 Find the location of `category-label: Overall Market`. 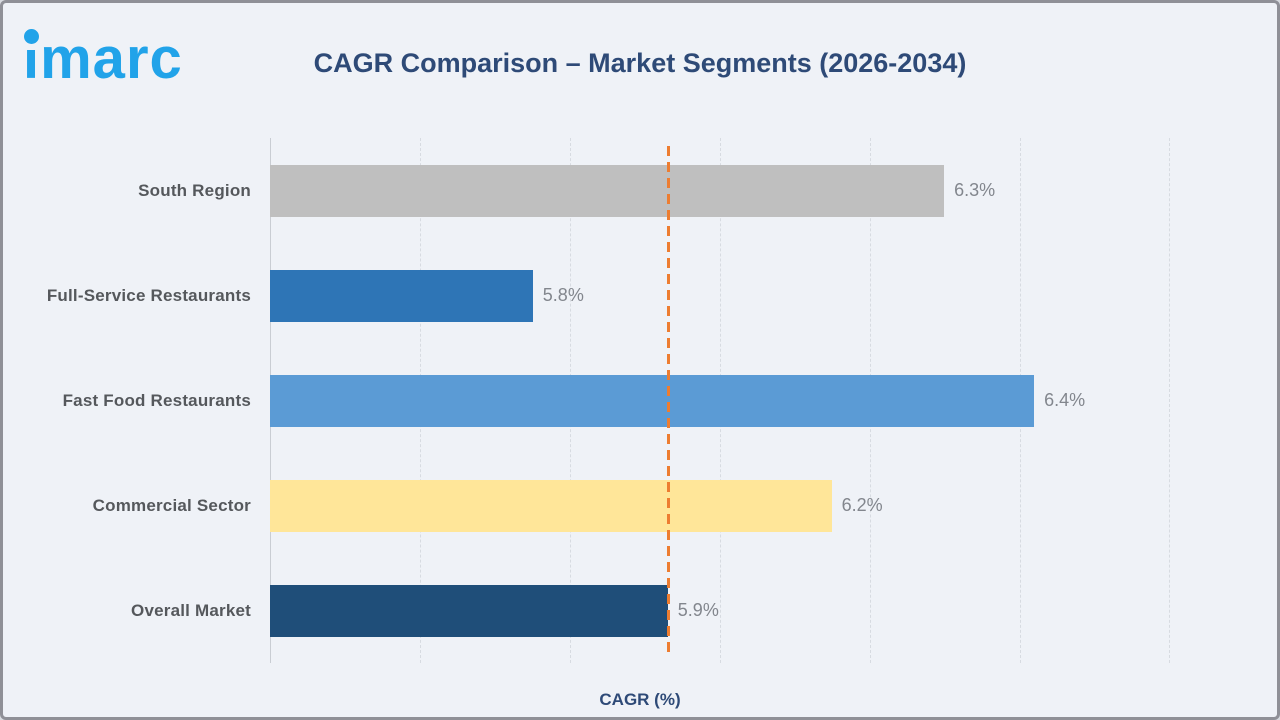

category-label: Overall Market is located at coordinates (191, 610).